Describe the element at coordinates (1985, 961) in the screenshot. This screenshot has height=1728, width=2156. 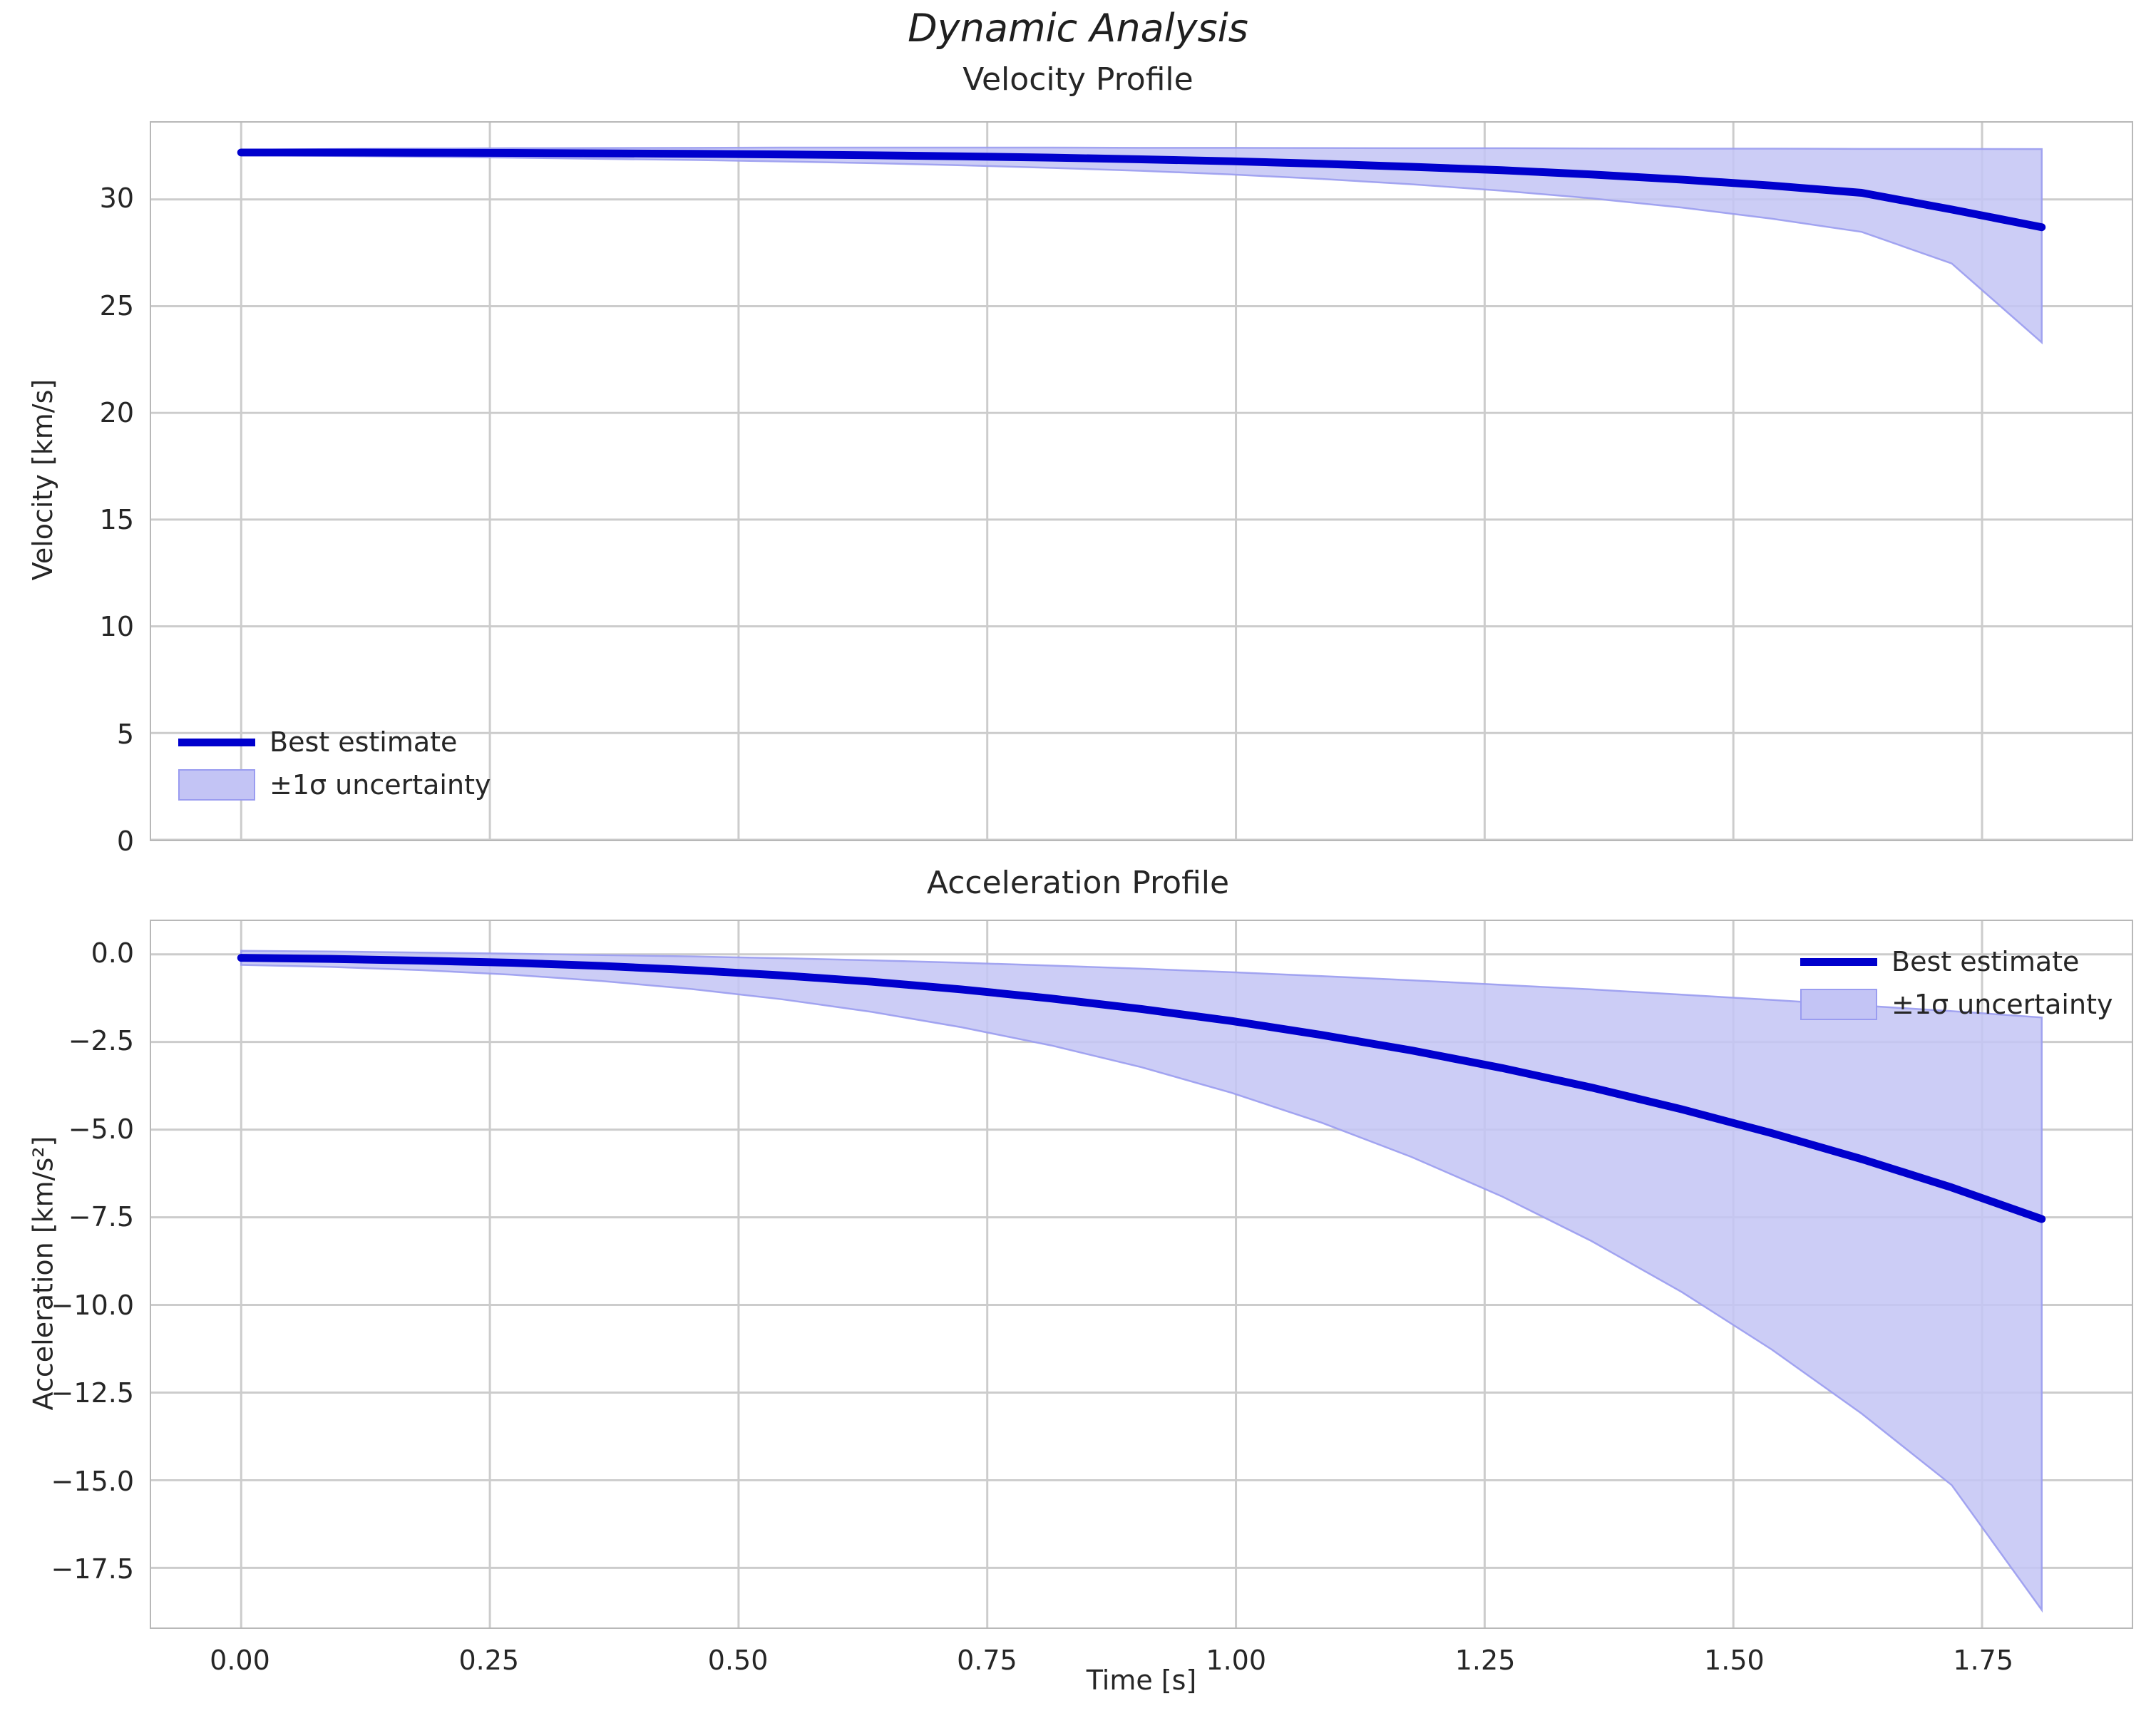
I see `legend-label-best-estimate-accel: Best estimate` at that location.